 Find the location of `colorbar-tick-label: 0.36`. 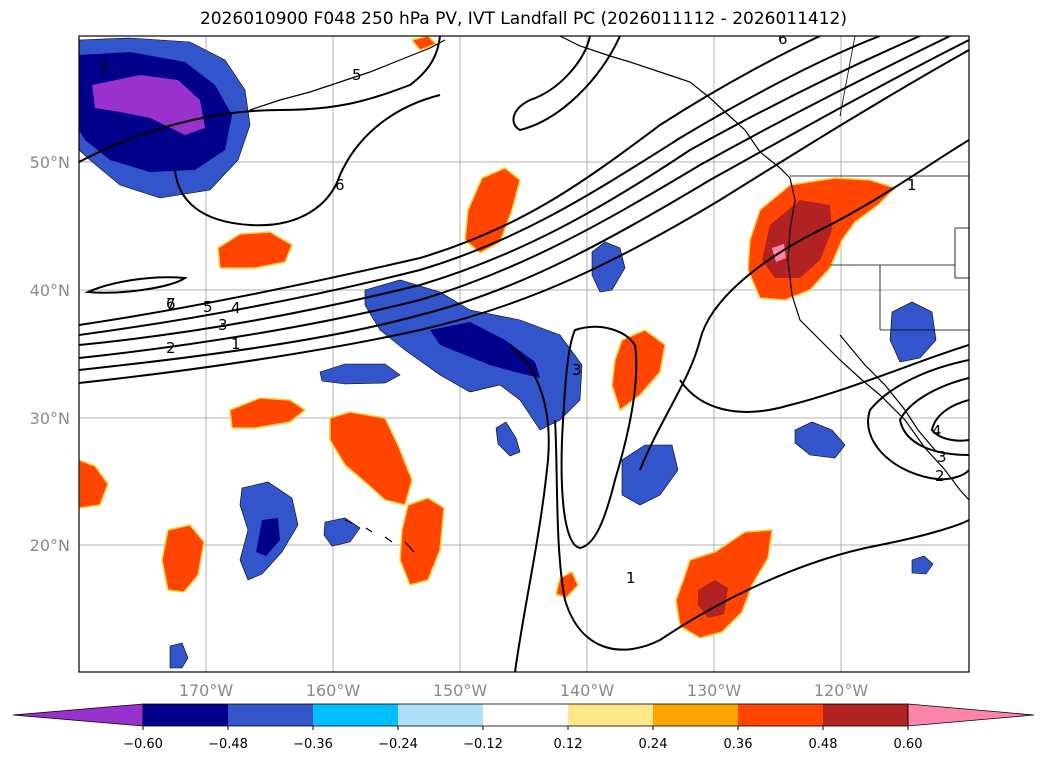

colorbar-tick-label: 0.36 is located at coordinates (738, 744).